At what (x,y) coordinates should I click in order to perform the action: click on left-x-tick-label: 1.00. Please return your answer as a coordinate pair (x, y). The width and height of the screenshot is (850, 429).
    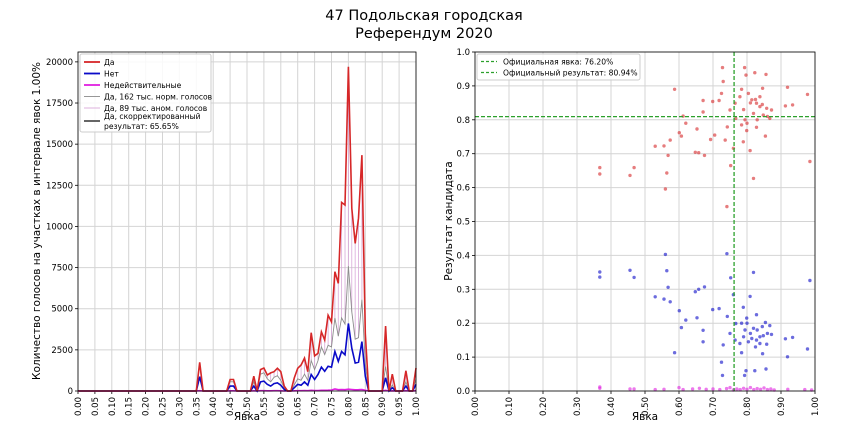
    Looking at the image, I should click on (417, 406).